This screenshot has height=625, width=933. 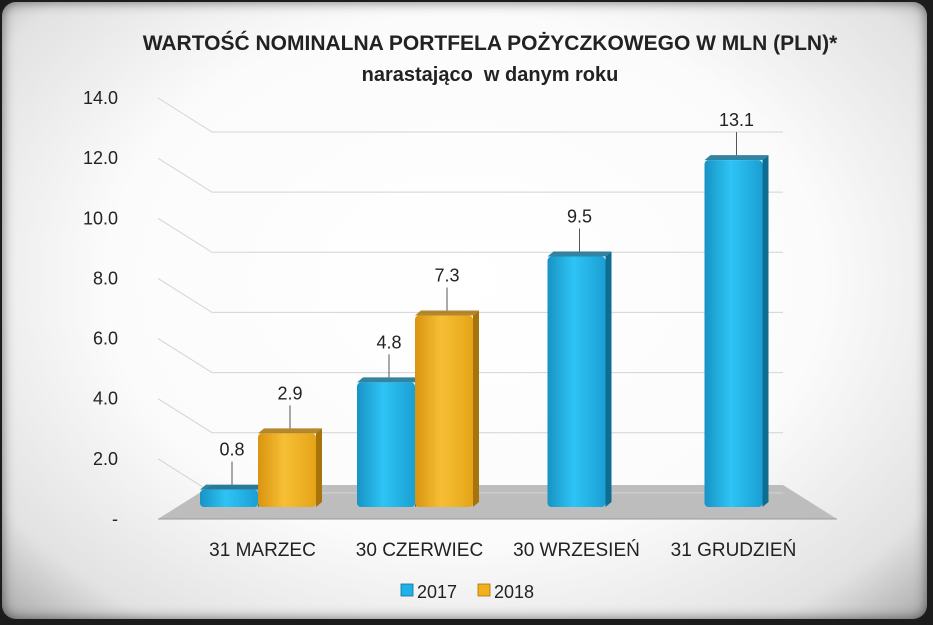 What do you see at coordinates (115, 519) in the screenshot?
I see `y-tick-label: -` at bounding box center [115, 519].